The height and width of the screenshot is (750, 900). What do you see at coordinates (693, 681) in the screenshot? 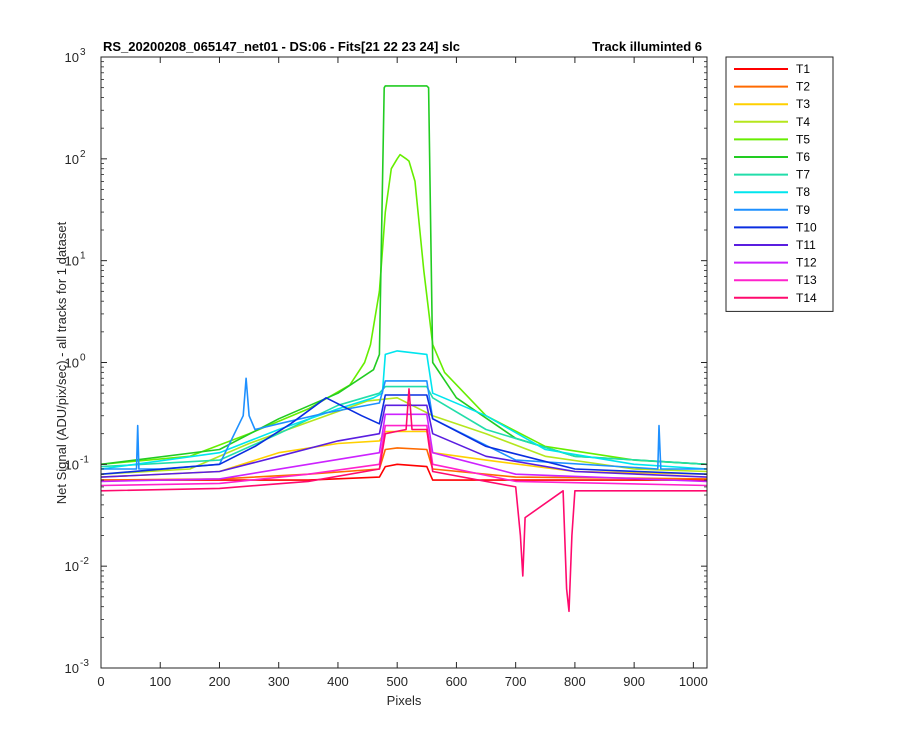
I see `x-tick-label: 1000` at bounding box center [693, 681].